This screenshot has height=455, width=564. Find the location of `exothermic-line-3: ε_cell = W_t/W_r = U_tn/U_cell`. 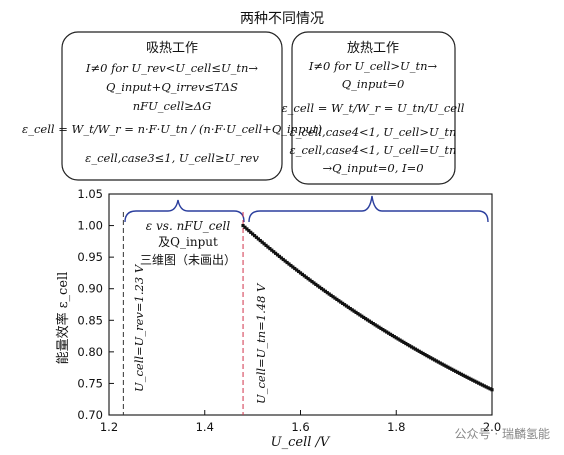

exothermic-line-3: ε_cell = W_t/W_r = U_tn/U_cell is located at coordinates (373, 108).